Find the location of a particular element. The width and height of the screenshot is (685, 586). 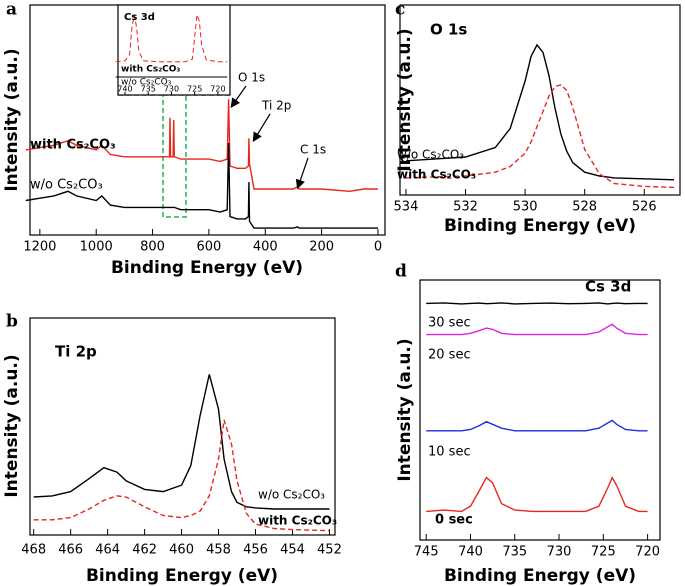

series-label: 30 sec is located at coordinates (449, 323).